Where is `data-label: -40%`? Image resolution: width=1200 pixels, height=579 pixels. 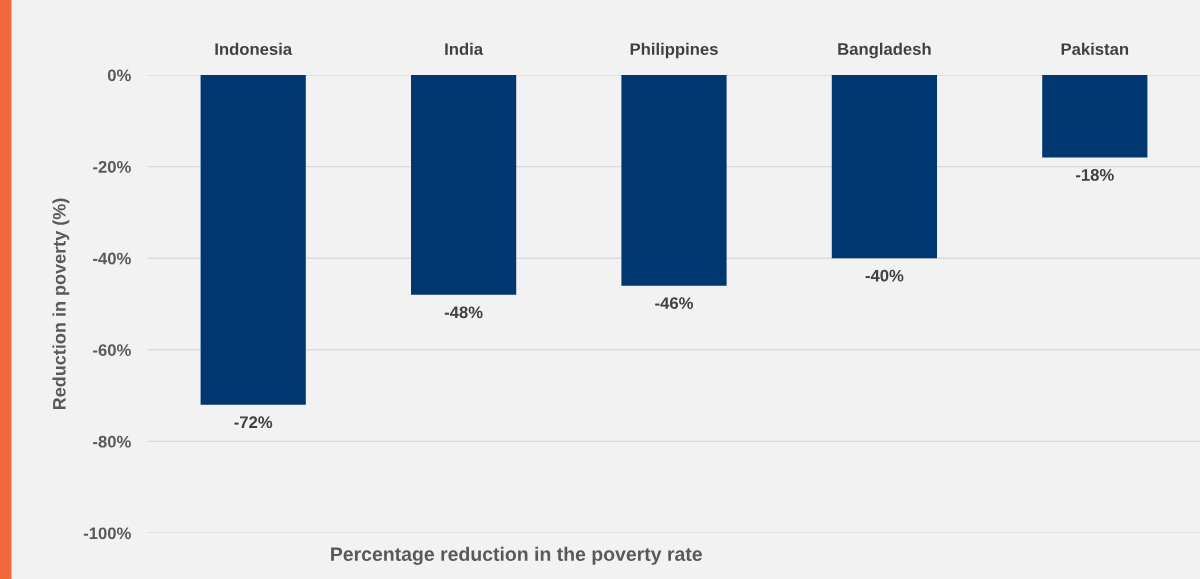 data-label: -40% is located at coordinates (884, 275).